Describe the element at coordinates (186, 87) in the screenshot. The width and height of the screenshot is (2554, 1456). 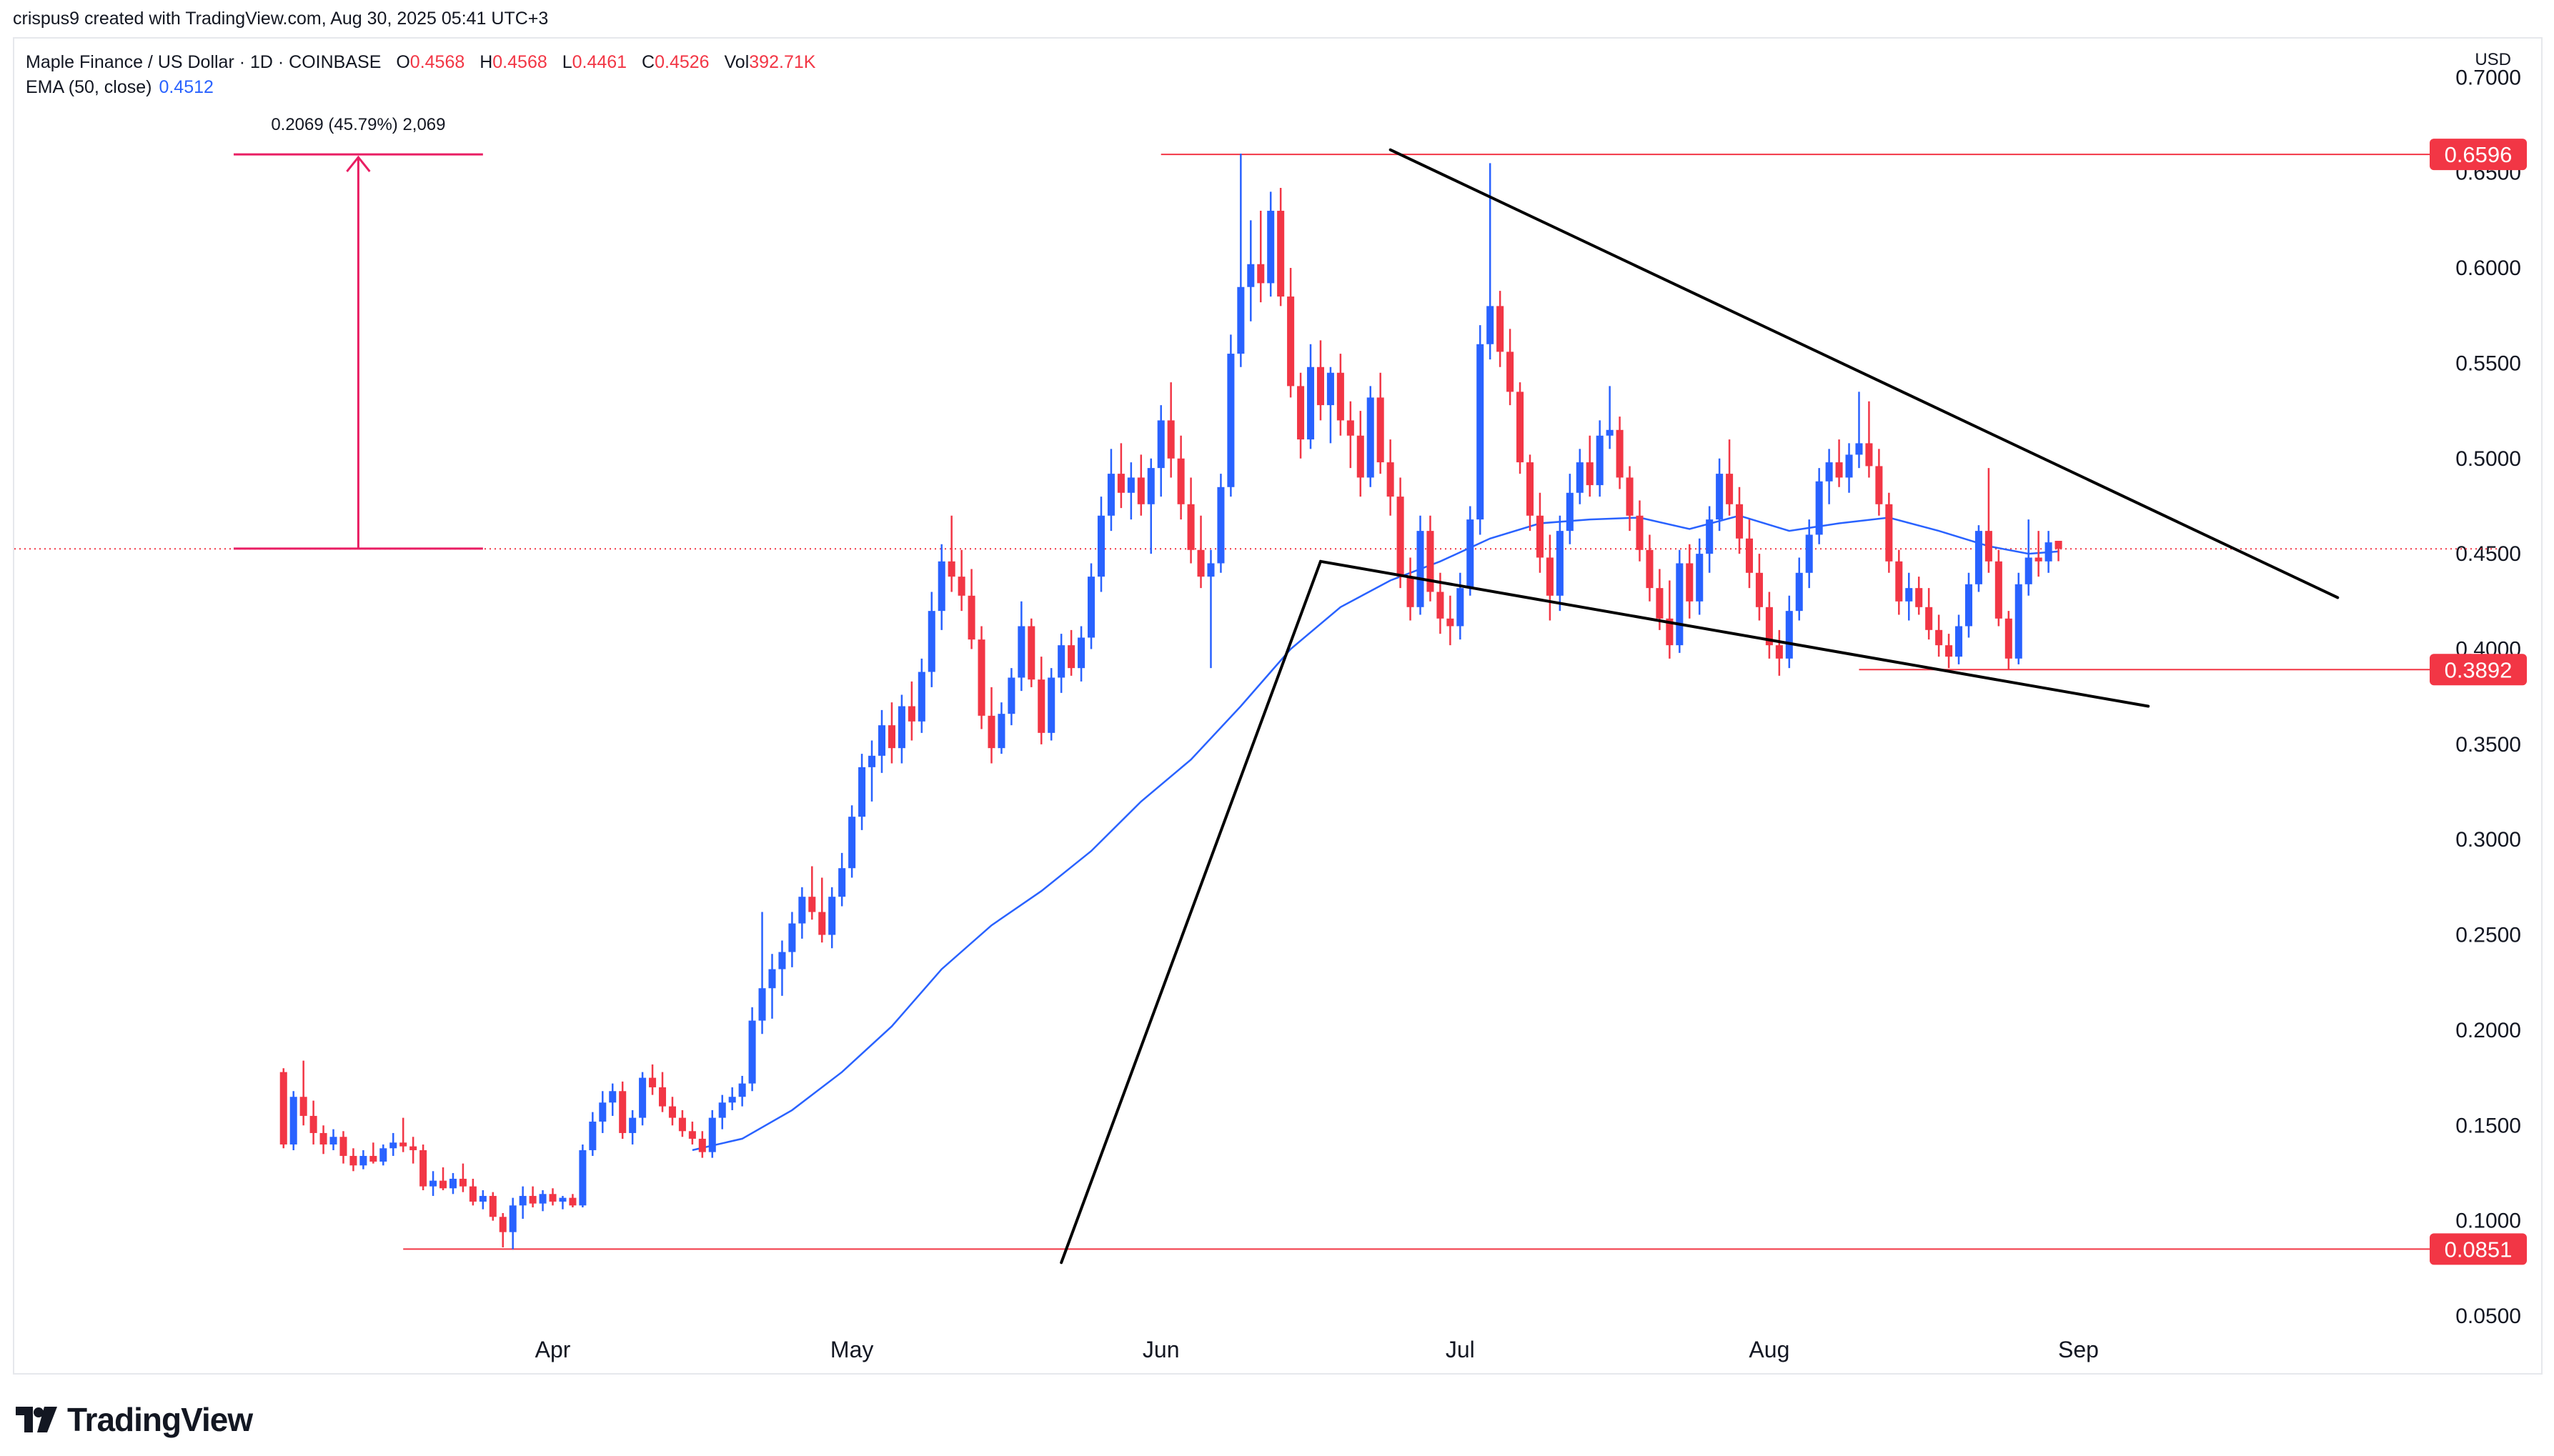
I see `ema-value: 0.4512` at that location.